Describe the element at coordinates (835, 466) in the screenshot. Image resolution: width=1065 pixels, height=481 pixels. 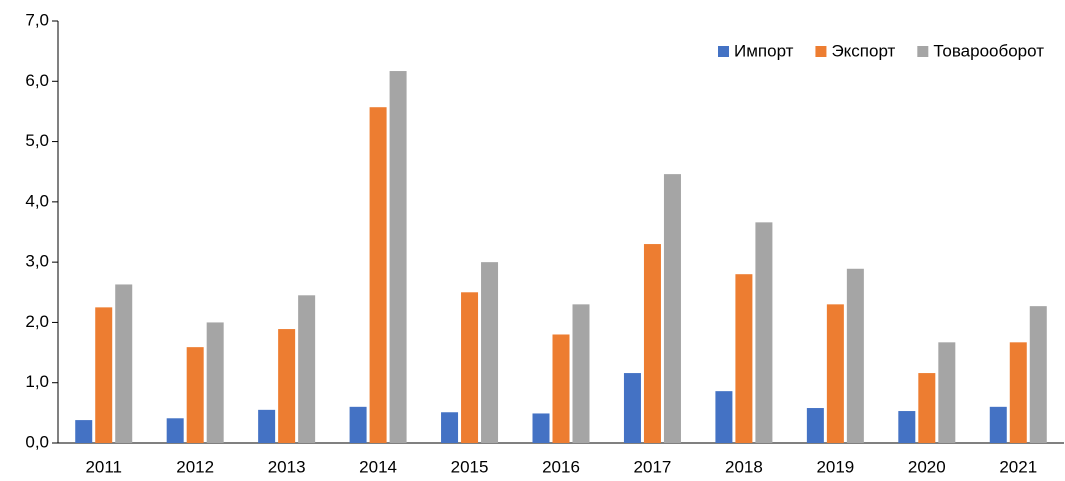
I see `x-tick-label: 2019` at that location.